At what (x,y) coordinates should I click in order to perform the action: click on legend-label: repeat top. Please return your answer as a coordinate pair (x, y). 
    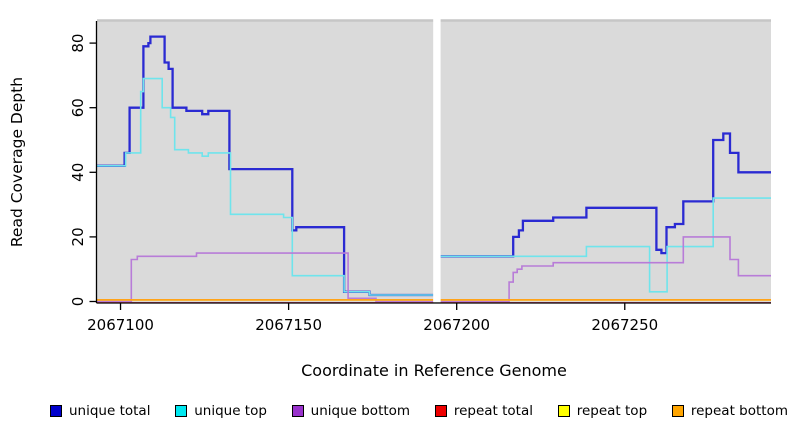
    Looking at the image, I should click on (612, 411).